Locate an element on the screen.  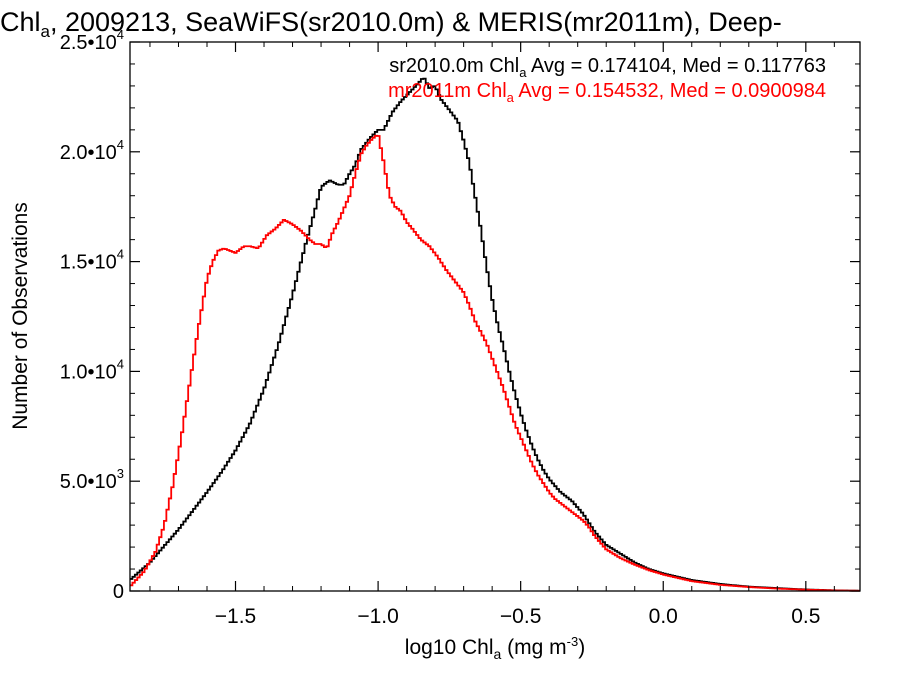
x-tick-label: 0.5 is located at coordinates (805, 616).